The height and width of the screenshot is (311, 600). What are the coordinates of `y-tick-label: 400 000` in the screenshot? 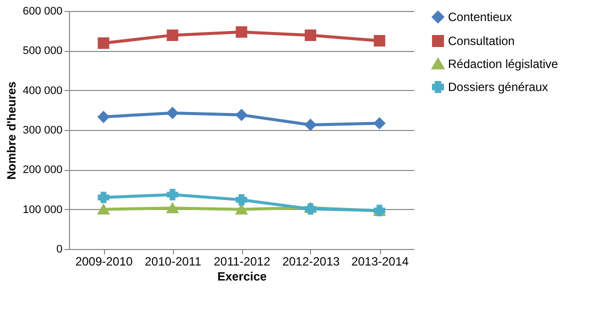 It's located at (42, 90).